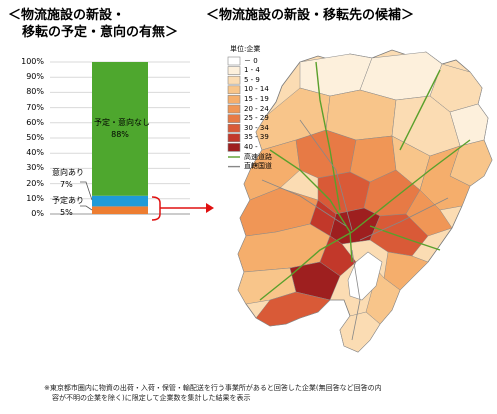 This screenshot has width=497, height=414. Describe the element at coordinates (256, 89) in the screenshot. I see `legend-label: 10 - 14` at that location.